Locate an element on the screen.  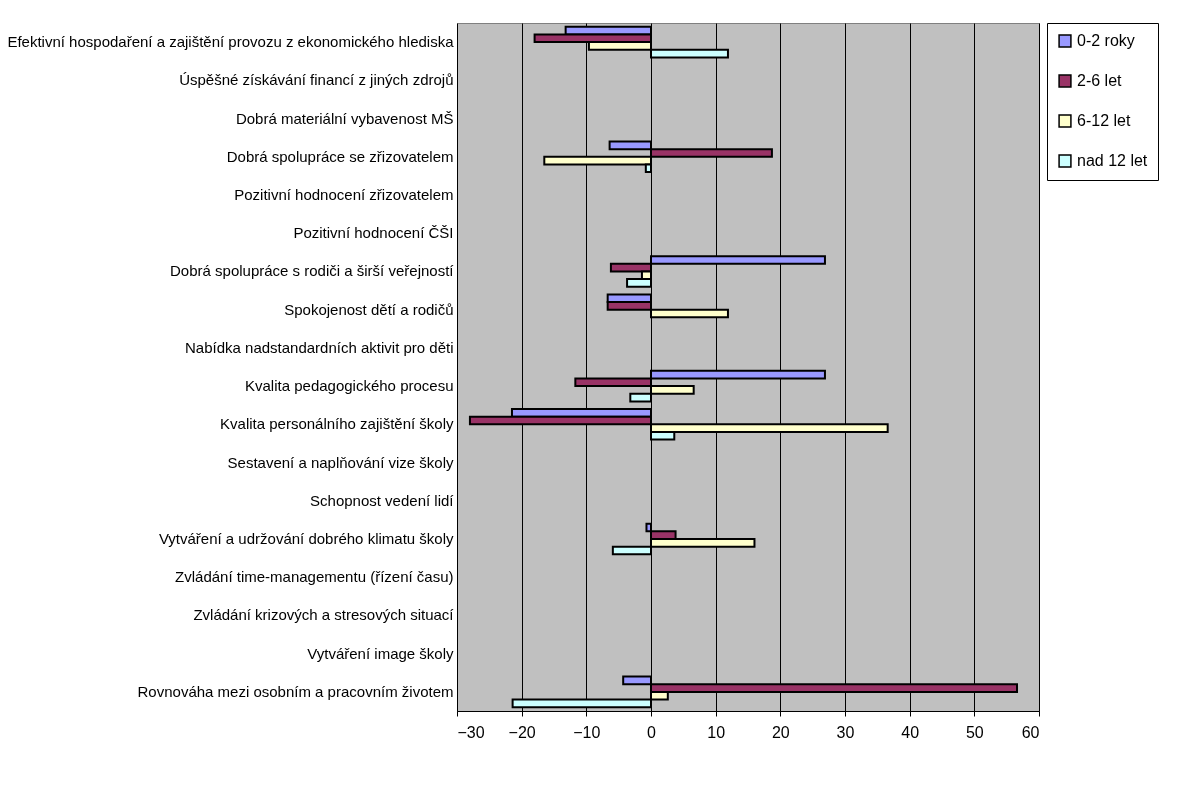
legend-label: 6-12 let is located at coordinates (1104, 120).